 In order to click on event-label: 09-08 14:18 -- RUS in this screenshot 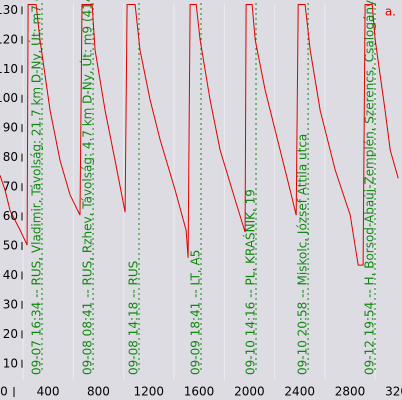, I will do `click(134, 318)`.